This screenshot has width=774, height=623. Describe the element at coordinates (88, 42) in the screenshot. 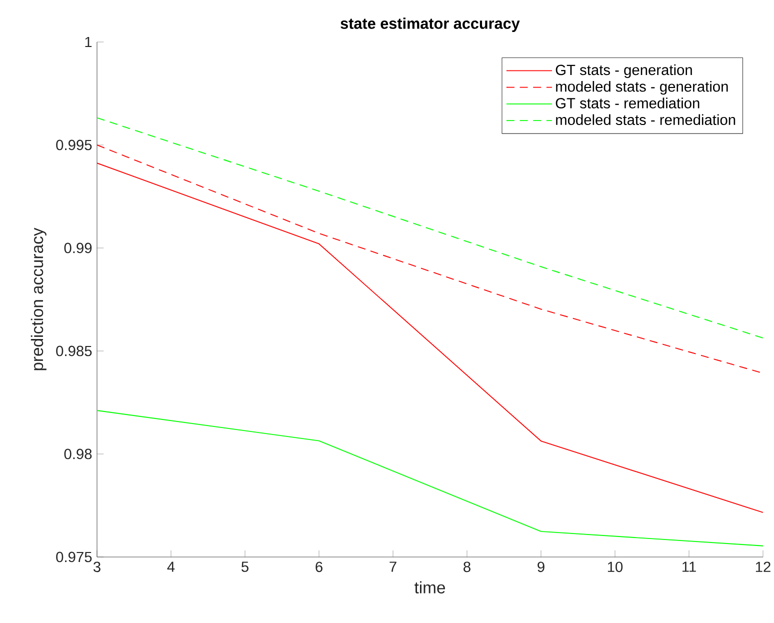

I see `y-tick-label: 1` at that location.